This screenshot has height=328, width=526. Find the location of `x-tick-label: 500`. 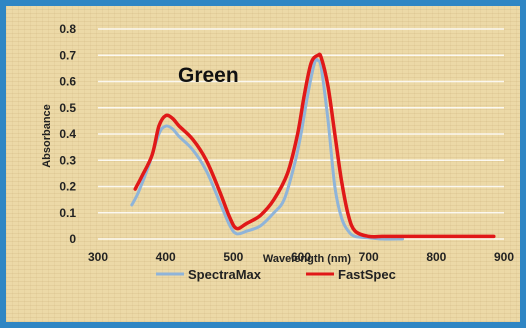

x-tick-label: 500 is located at coordinates (233, 257).